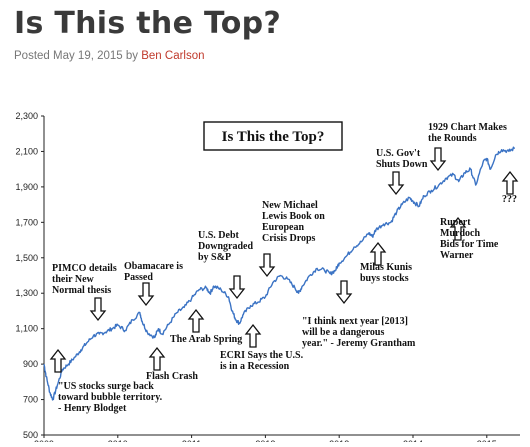  Describe the element at coordinates (30, 364) in the screenshot. I see `y-tick-label: 900` at that location.